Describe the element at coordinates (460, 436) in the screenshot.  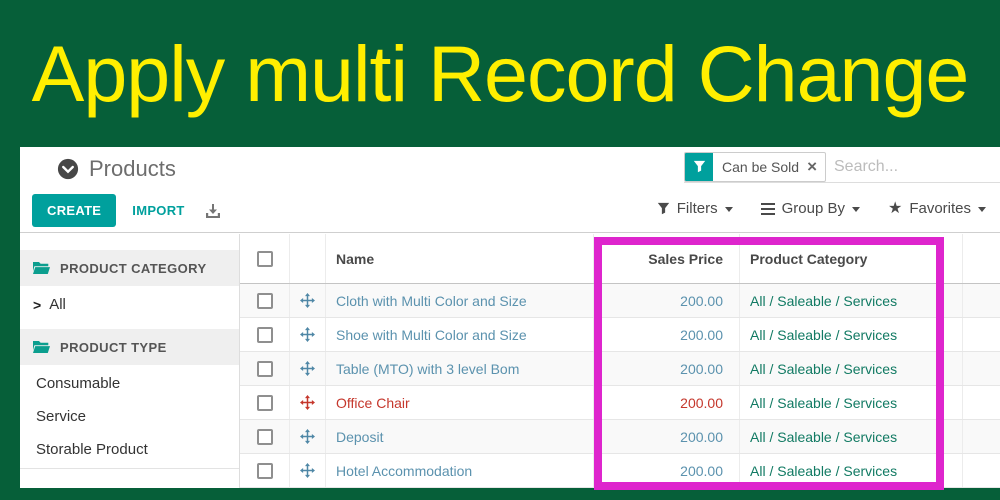
I see `product-name-link: Deposit` at that location.